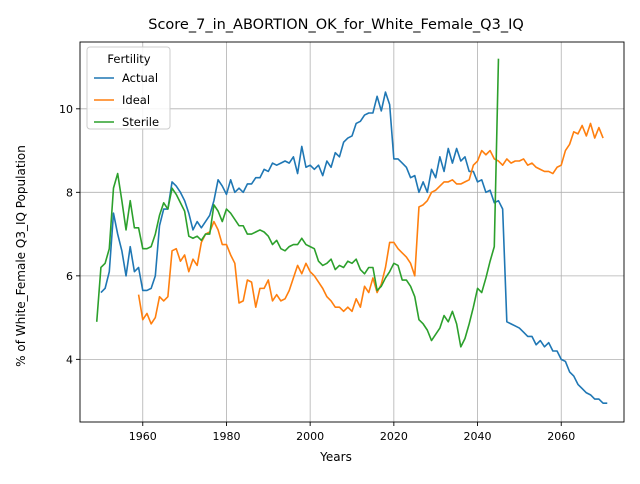 Image resolution: width=640 pixels, height=484 pixels. What do you see at coordinates (335, 457) in the screenshot?
I see `x-axis-label: Years` at bounding box center [335, 457].